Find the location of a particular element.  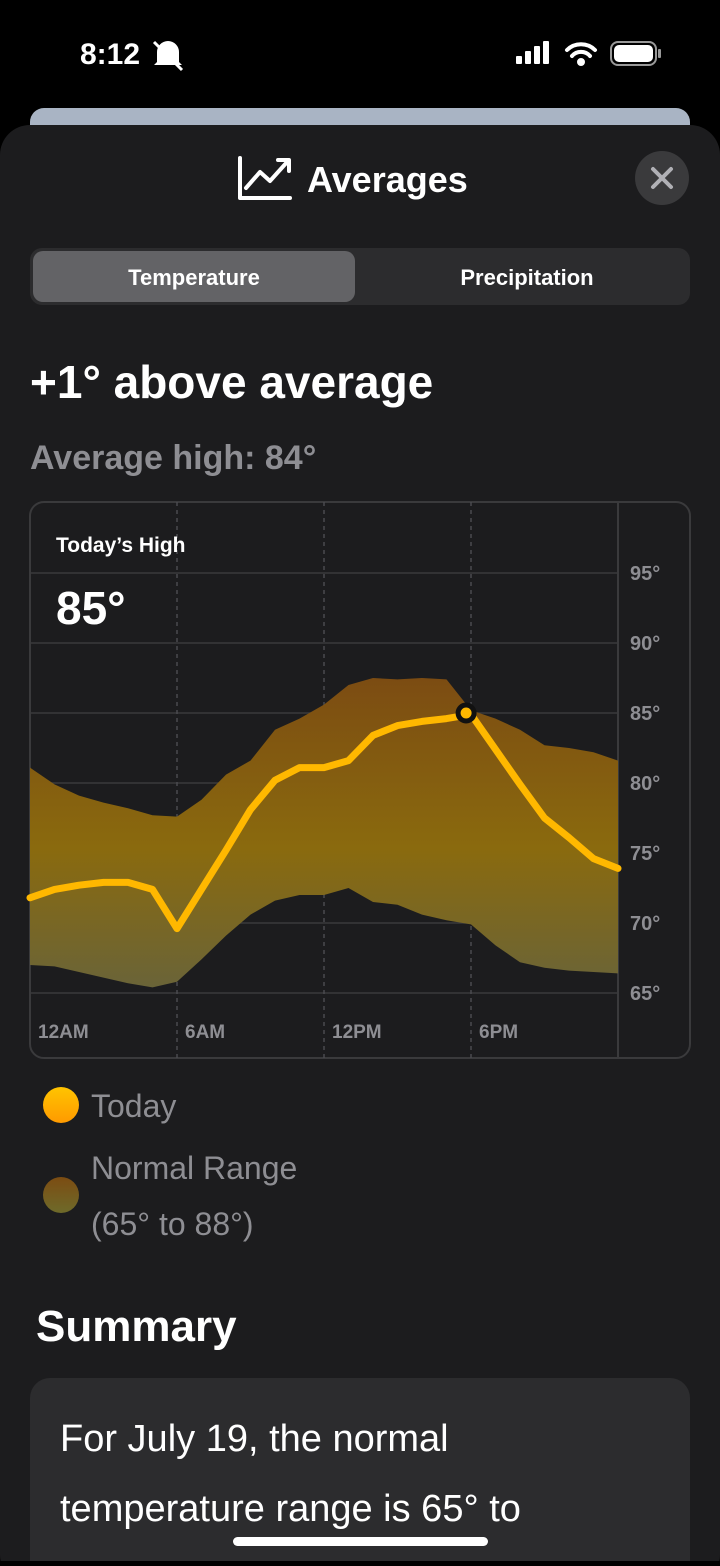

y-tick-label: 75° is located at coordinates (645, 854).